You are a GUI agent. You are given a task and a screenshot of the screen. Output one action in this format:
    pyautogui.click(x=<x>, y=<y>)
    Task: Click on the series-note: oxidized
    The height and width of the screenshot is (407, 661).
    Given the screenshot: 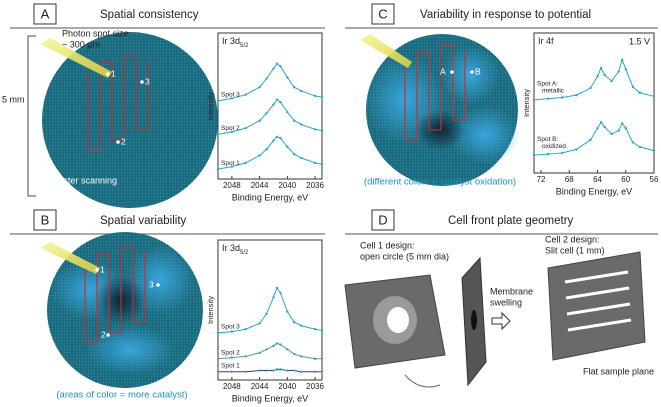 What is the action you would take?
    pyautogui.click(x=554, y=146)
    